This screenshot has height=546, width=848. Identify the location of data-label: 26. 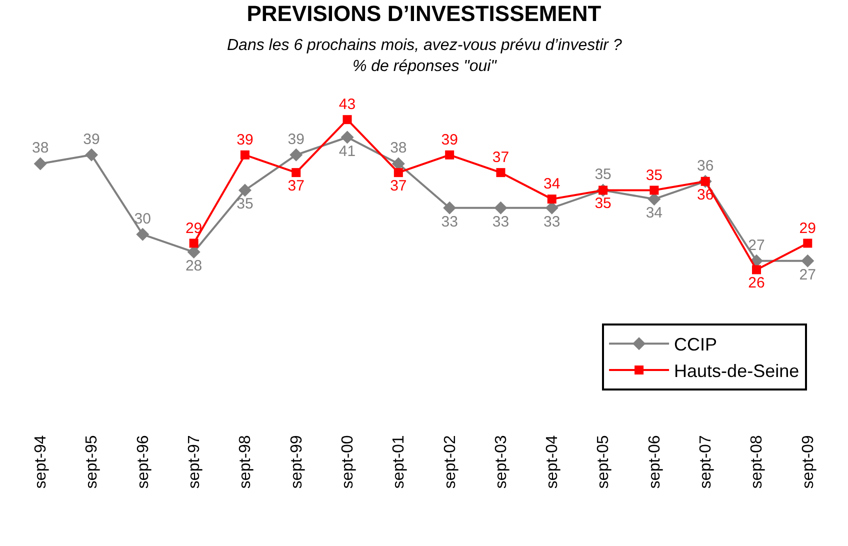
(756, 283).